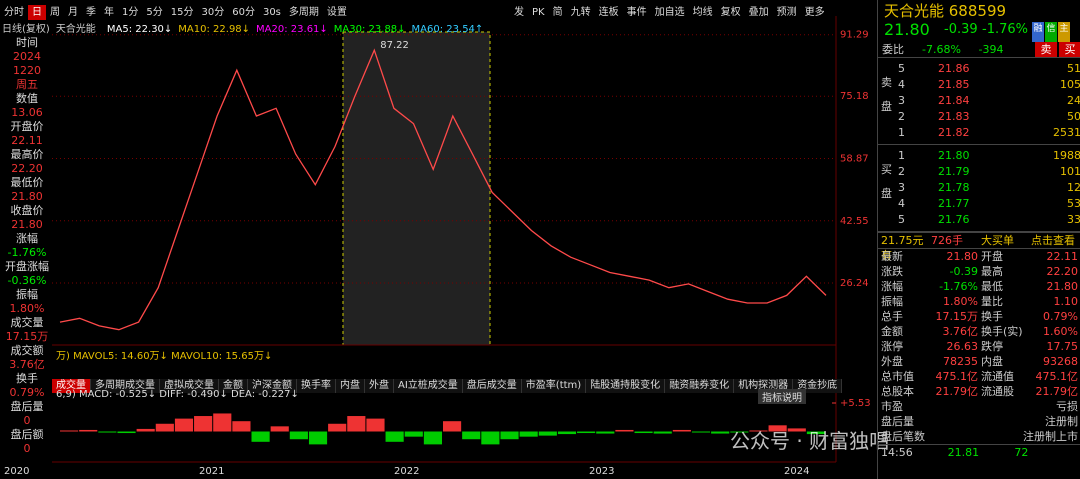 The width and height of the screenshot is (1080, 479). What do you see at coordinates (892, 301) in the screenshot?
I see `stat-label: 振幅` at bounding box center [892, 301].